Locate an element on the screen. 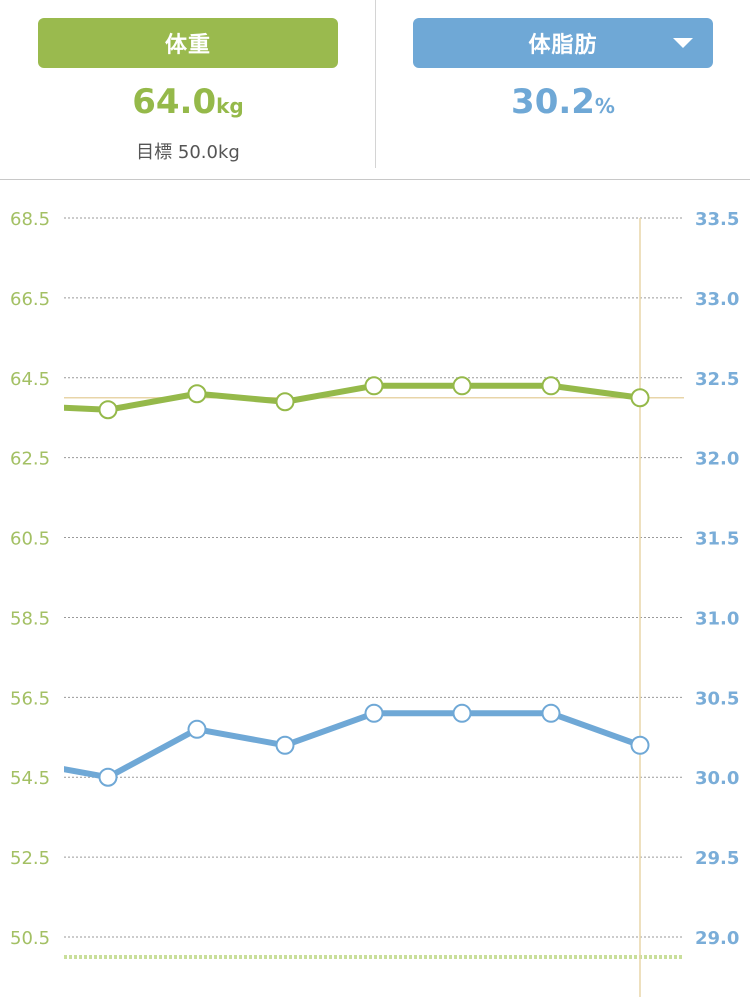 This screenshot has height=997, width=750. body-fat-value: 30.2% is located at coordinates (563, 102).